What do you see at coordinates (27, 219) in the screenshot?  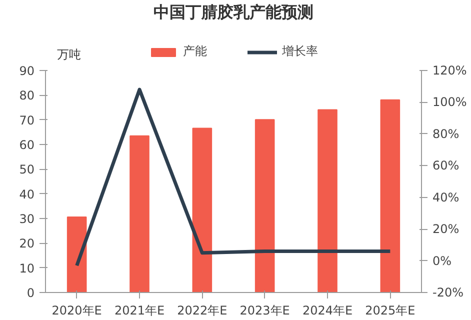 I see `y-tick-label: 30` at bounding box center [27, 219].